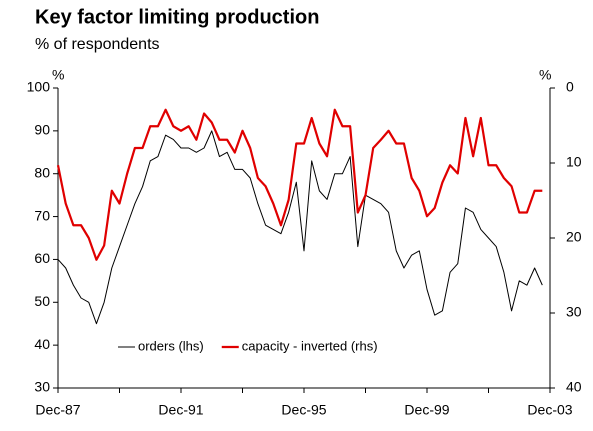 Image resolution: width=593 pixels, height=431 pixels. What do you see at coordinates (574, 237) in the screenshot?
I see `y2-tick-label: 20` at bounding box center [574, 237].